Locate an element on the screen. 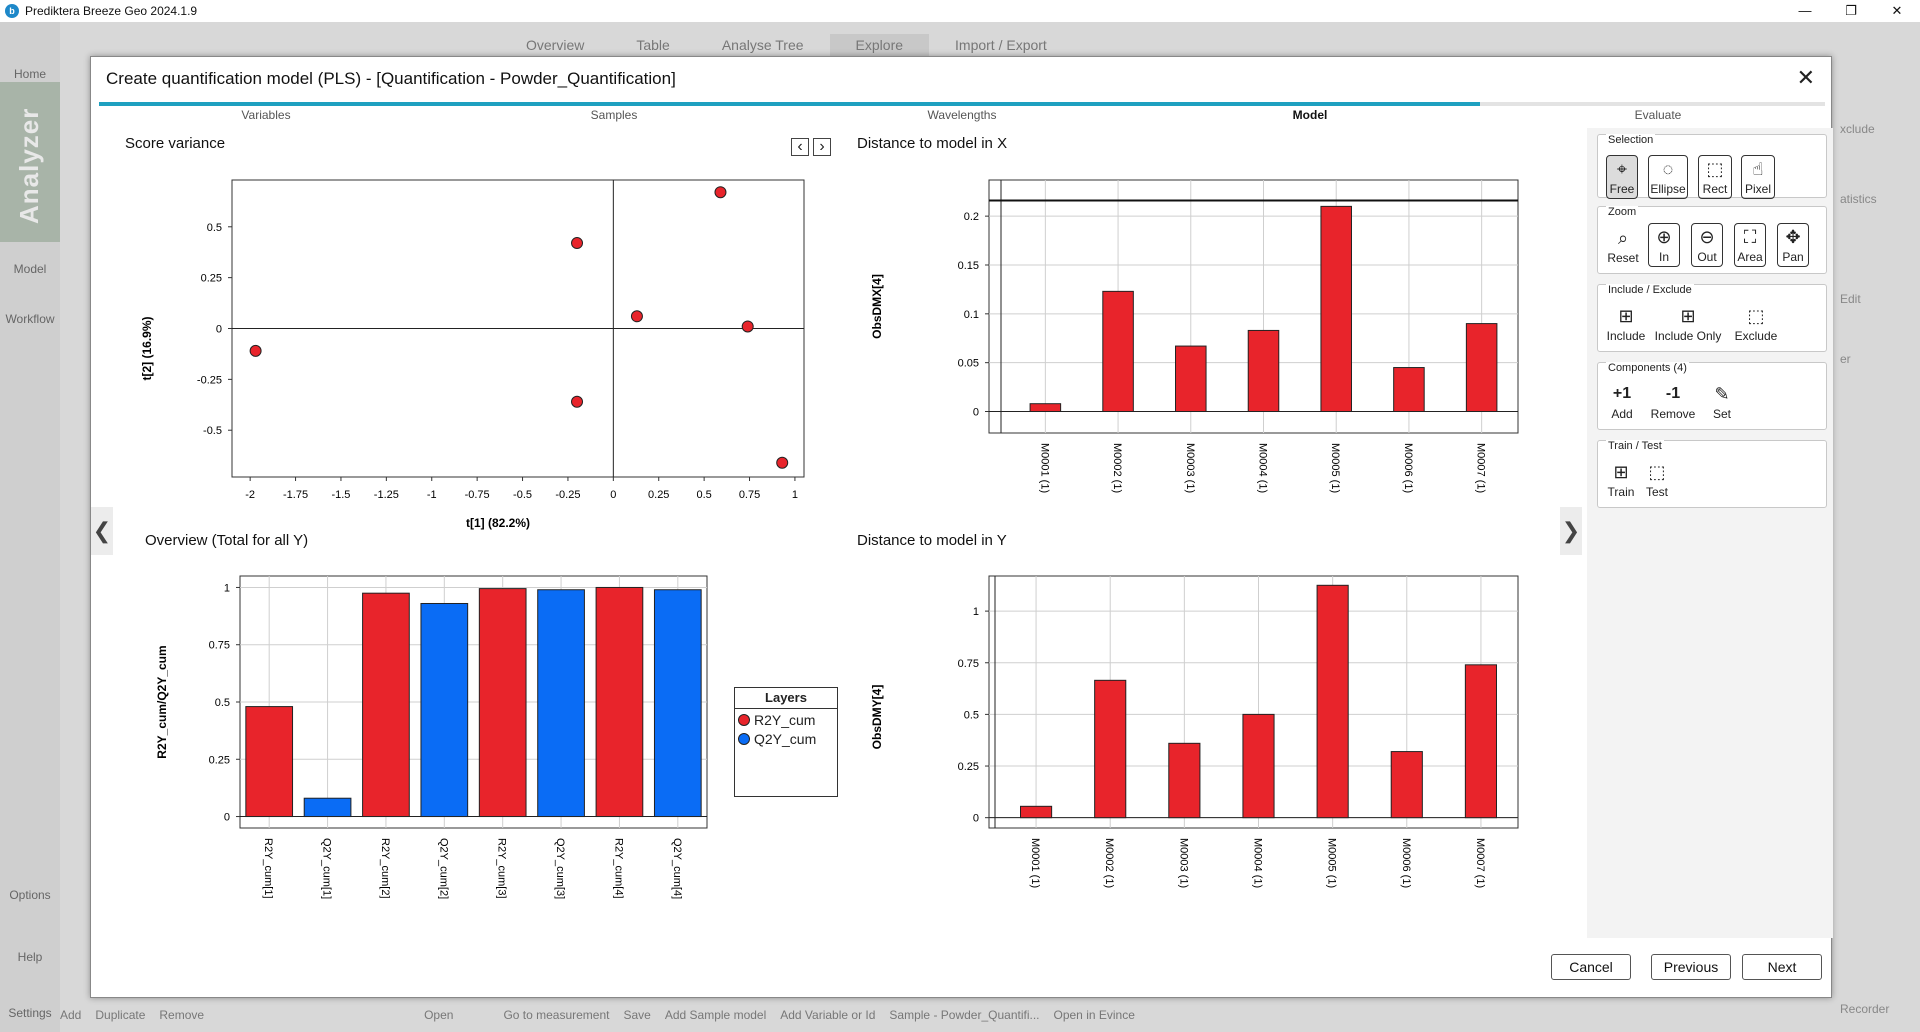 This screenshot has height=1032, width=1920. set-components-button: ✎ Set is located at coordinates (1721, 402).